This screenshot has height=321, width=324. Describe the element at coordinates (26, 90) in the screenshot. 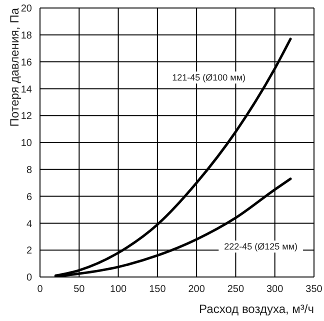

I see `y-tick-label: 14` at that location.